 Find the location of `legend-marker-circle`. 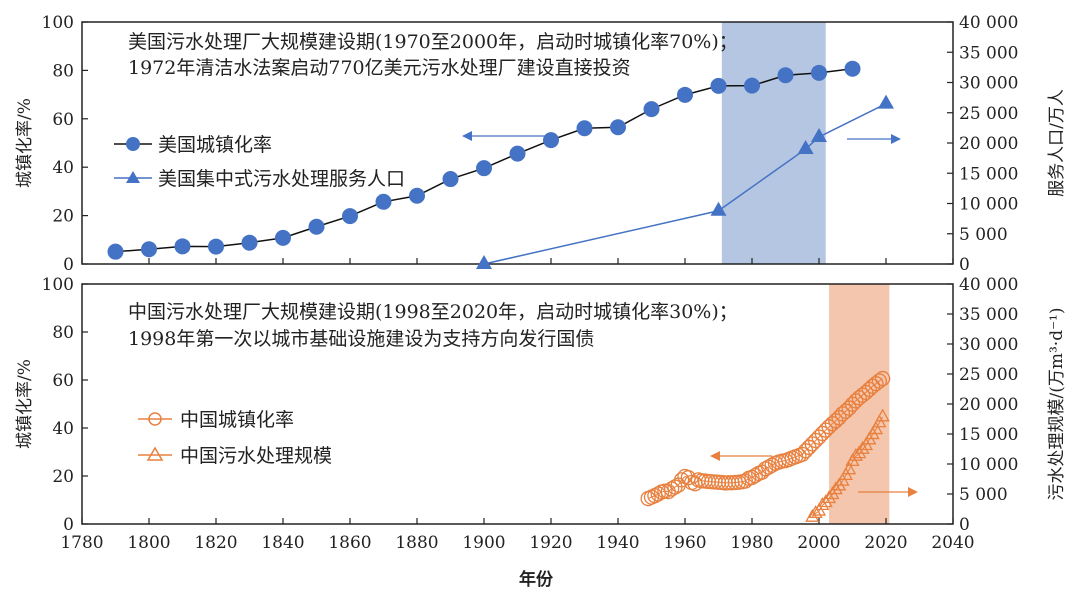

legend-marker-circle is located at coordinates (133, 144).